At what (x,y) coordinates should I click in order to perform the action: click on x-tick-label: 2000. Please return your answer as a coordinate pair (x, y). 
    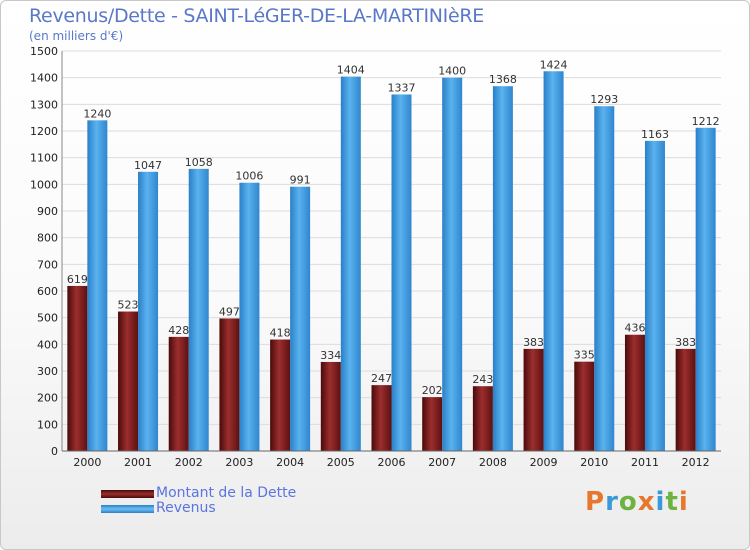
    Looking at the image, I should click on (87, 462).